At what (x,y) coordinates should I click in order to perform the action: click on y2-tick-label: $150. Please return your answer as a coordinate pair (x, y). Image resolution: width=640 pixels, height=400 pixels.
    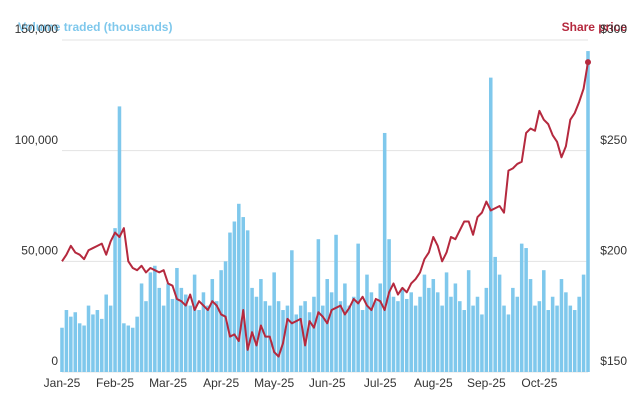
    Looking at the image, I should click on (613, 361).